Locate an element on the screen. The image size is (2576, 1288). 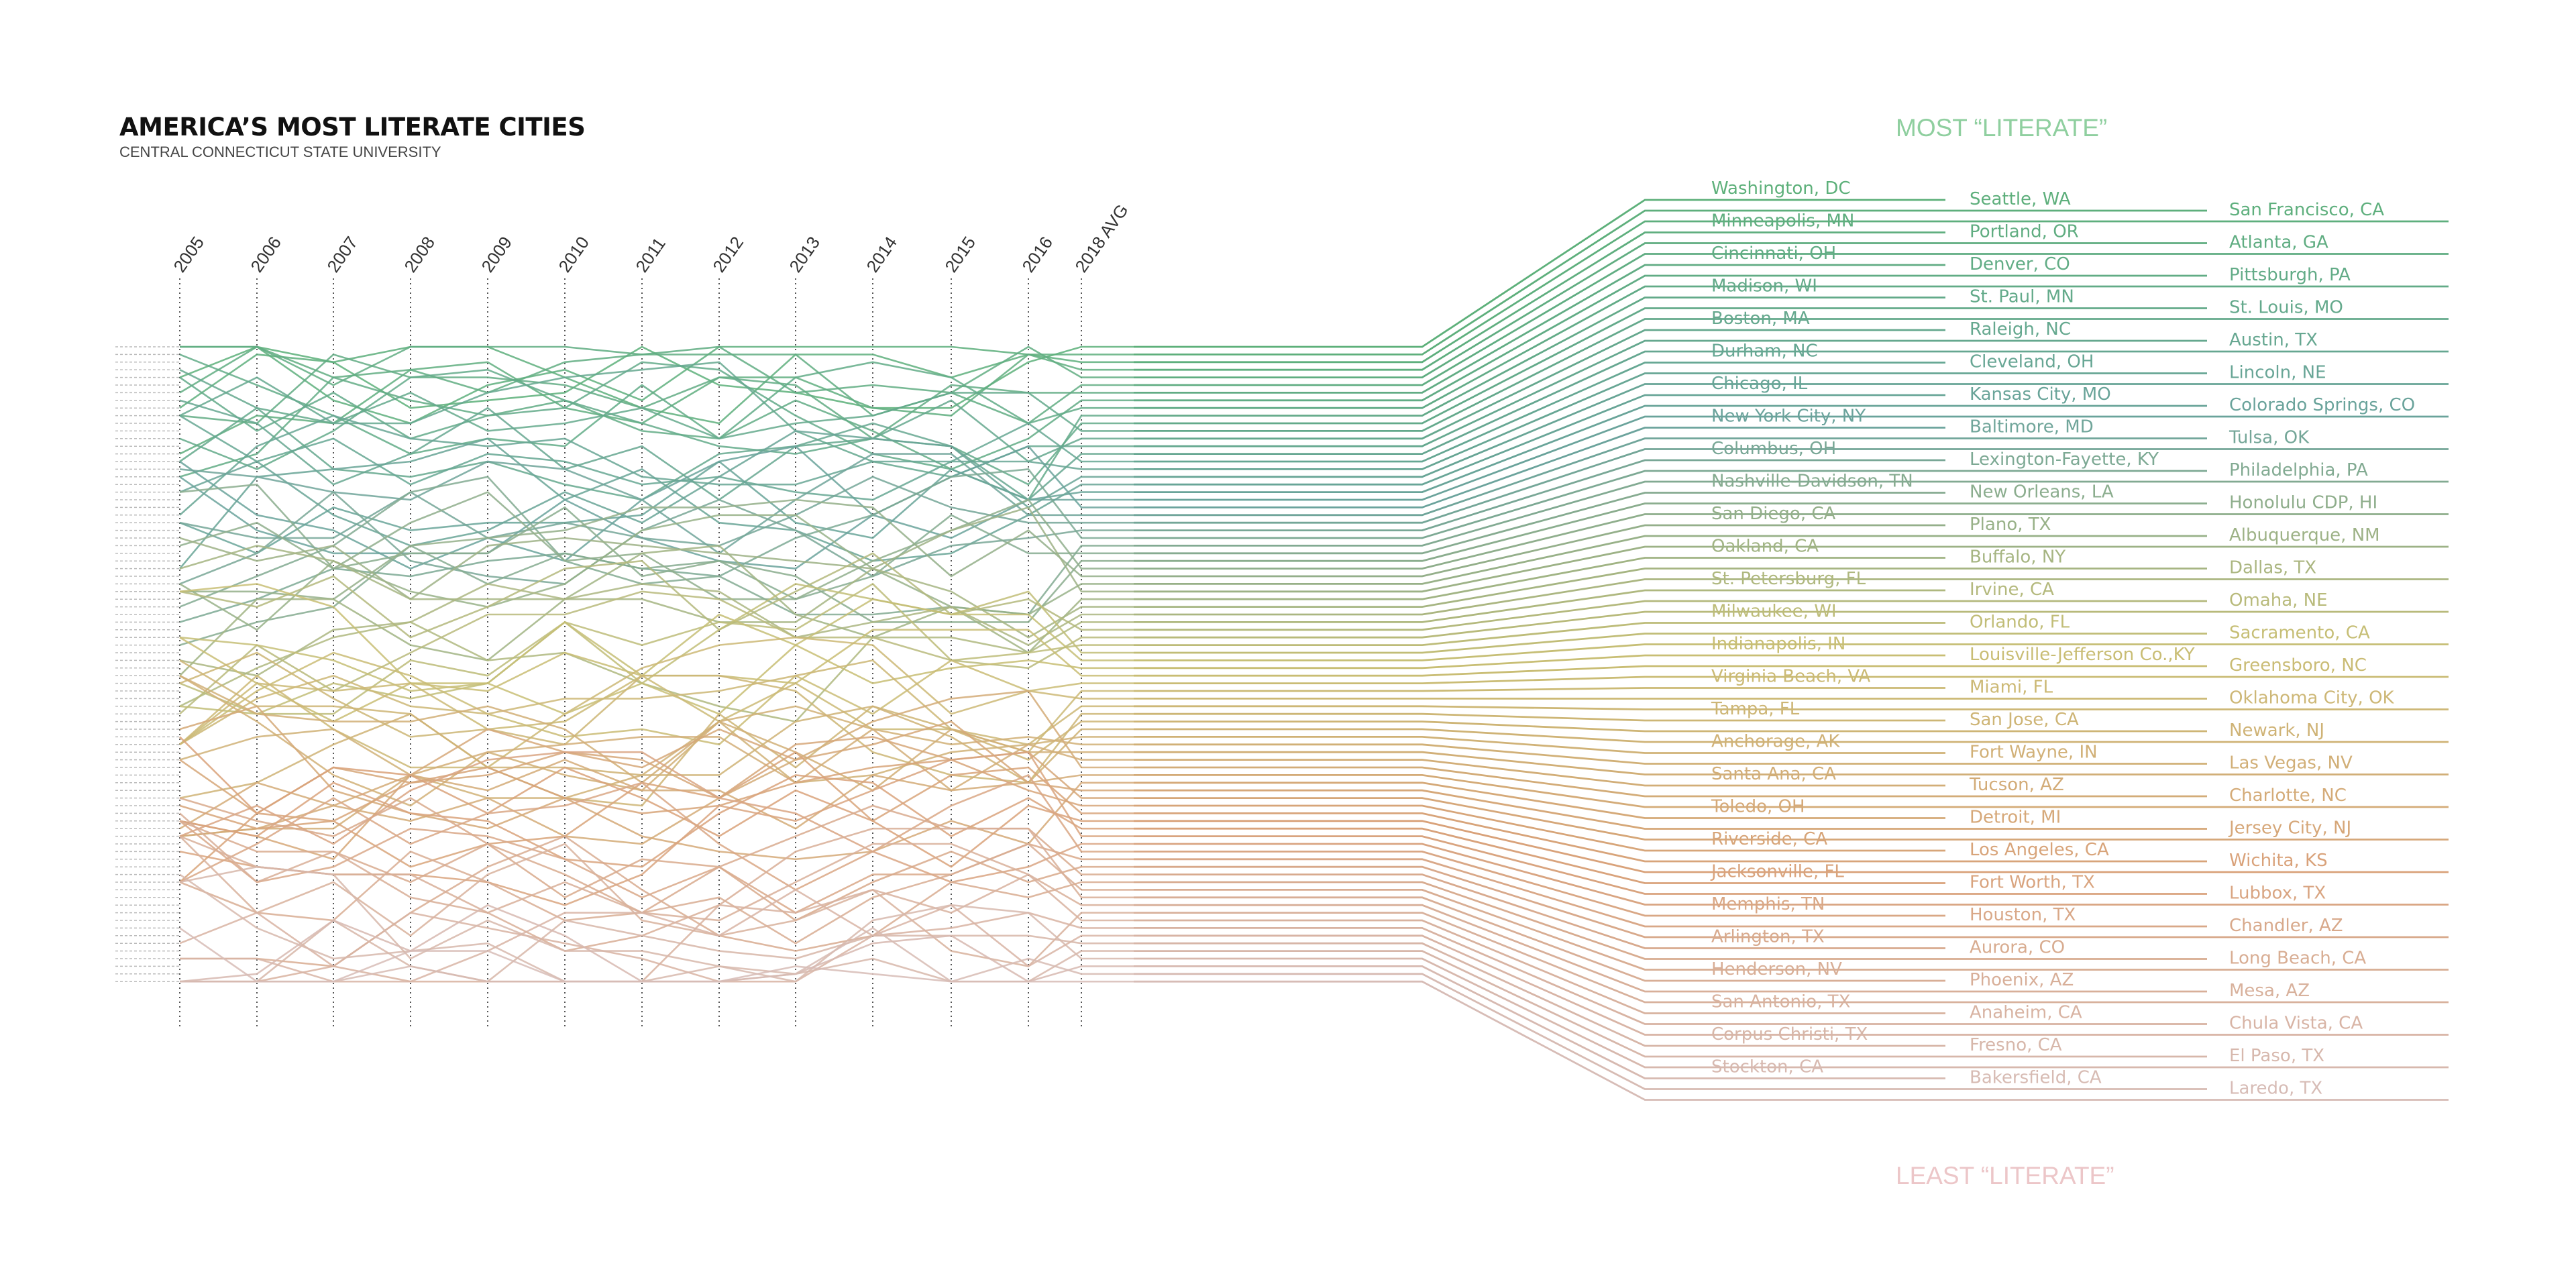
city-label: Dallas, TX is located at coordinates (2272, 568).